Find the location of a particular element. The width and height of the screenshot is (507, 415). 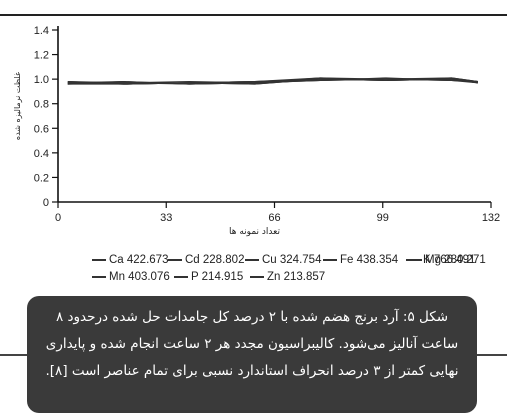

legend-item-cd: Cd 228.802 is located at coordinates (206, 260).